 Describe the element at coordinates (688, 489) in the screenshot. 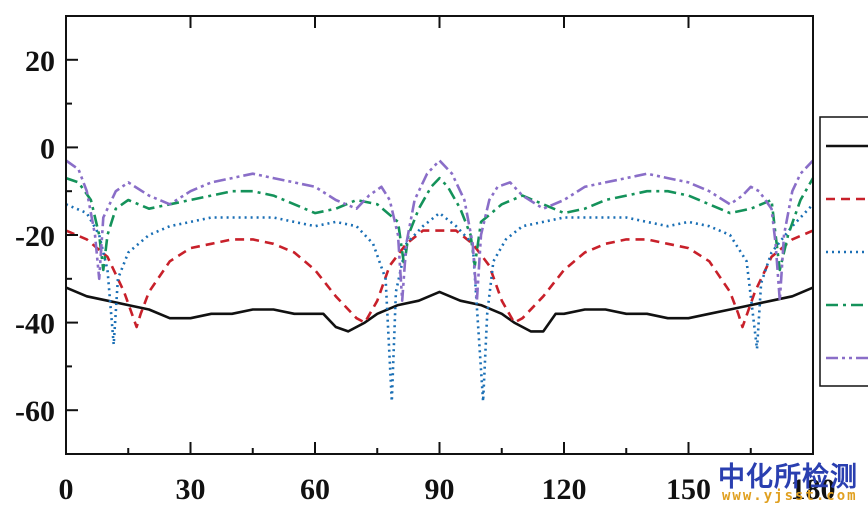

I see `x-tick-label: 150` at that location.